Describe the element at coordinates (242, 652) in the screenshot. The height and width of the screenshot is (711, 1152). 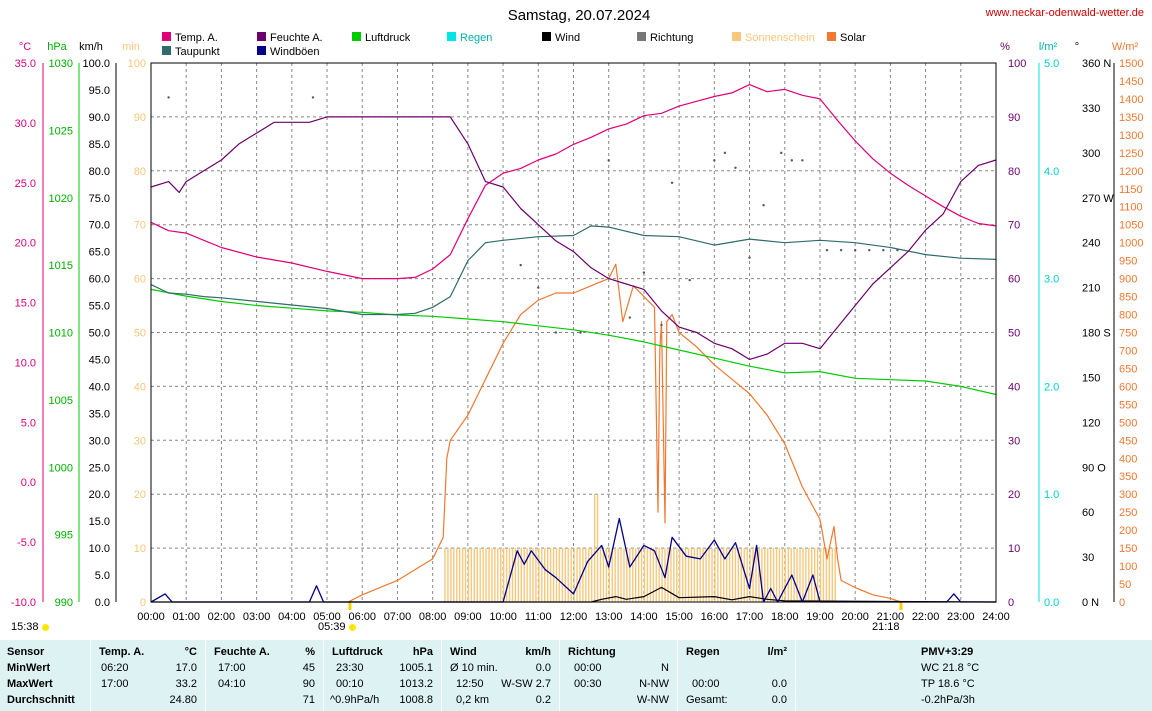
I see `hum-header: Feuchte A.` at that location.